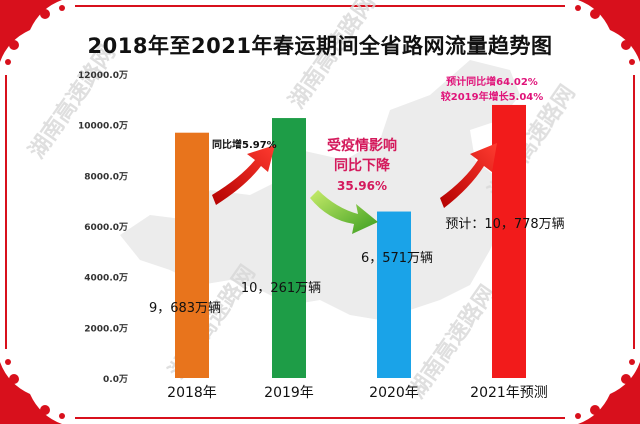 This screenshot has height=424, width=640. What do you see at coordinates (394, 393) in the screenshot?
I see `x-tick-label: 2020年` at bounding box center [394, 393].